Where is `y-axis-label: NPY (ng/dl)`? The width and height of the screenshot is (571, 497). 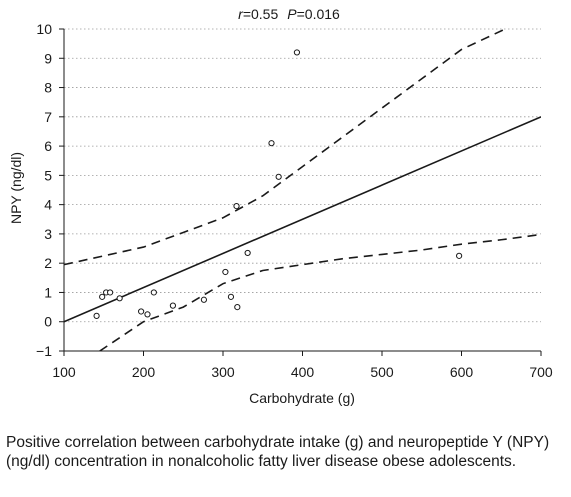 y-axis-label: NPY (ng/dl) is located at coordinates (16, 188).